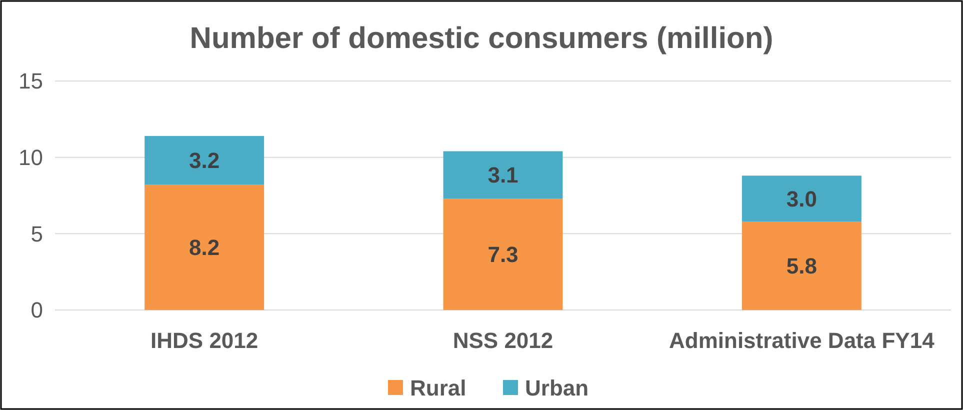 The height and width of the screenshot is (410, 963). I want to click on data-label: 3.1, so click(503, 175).